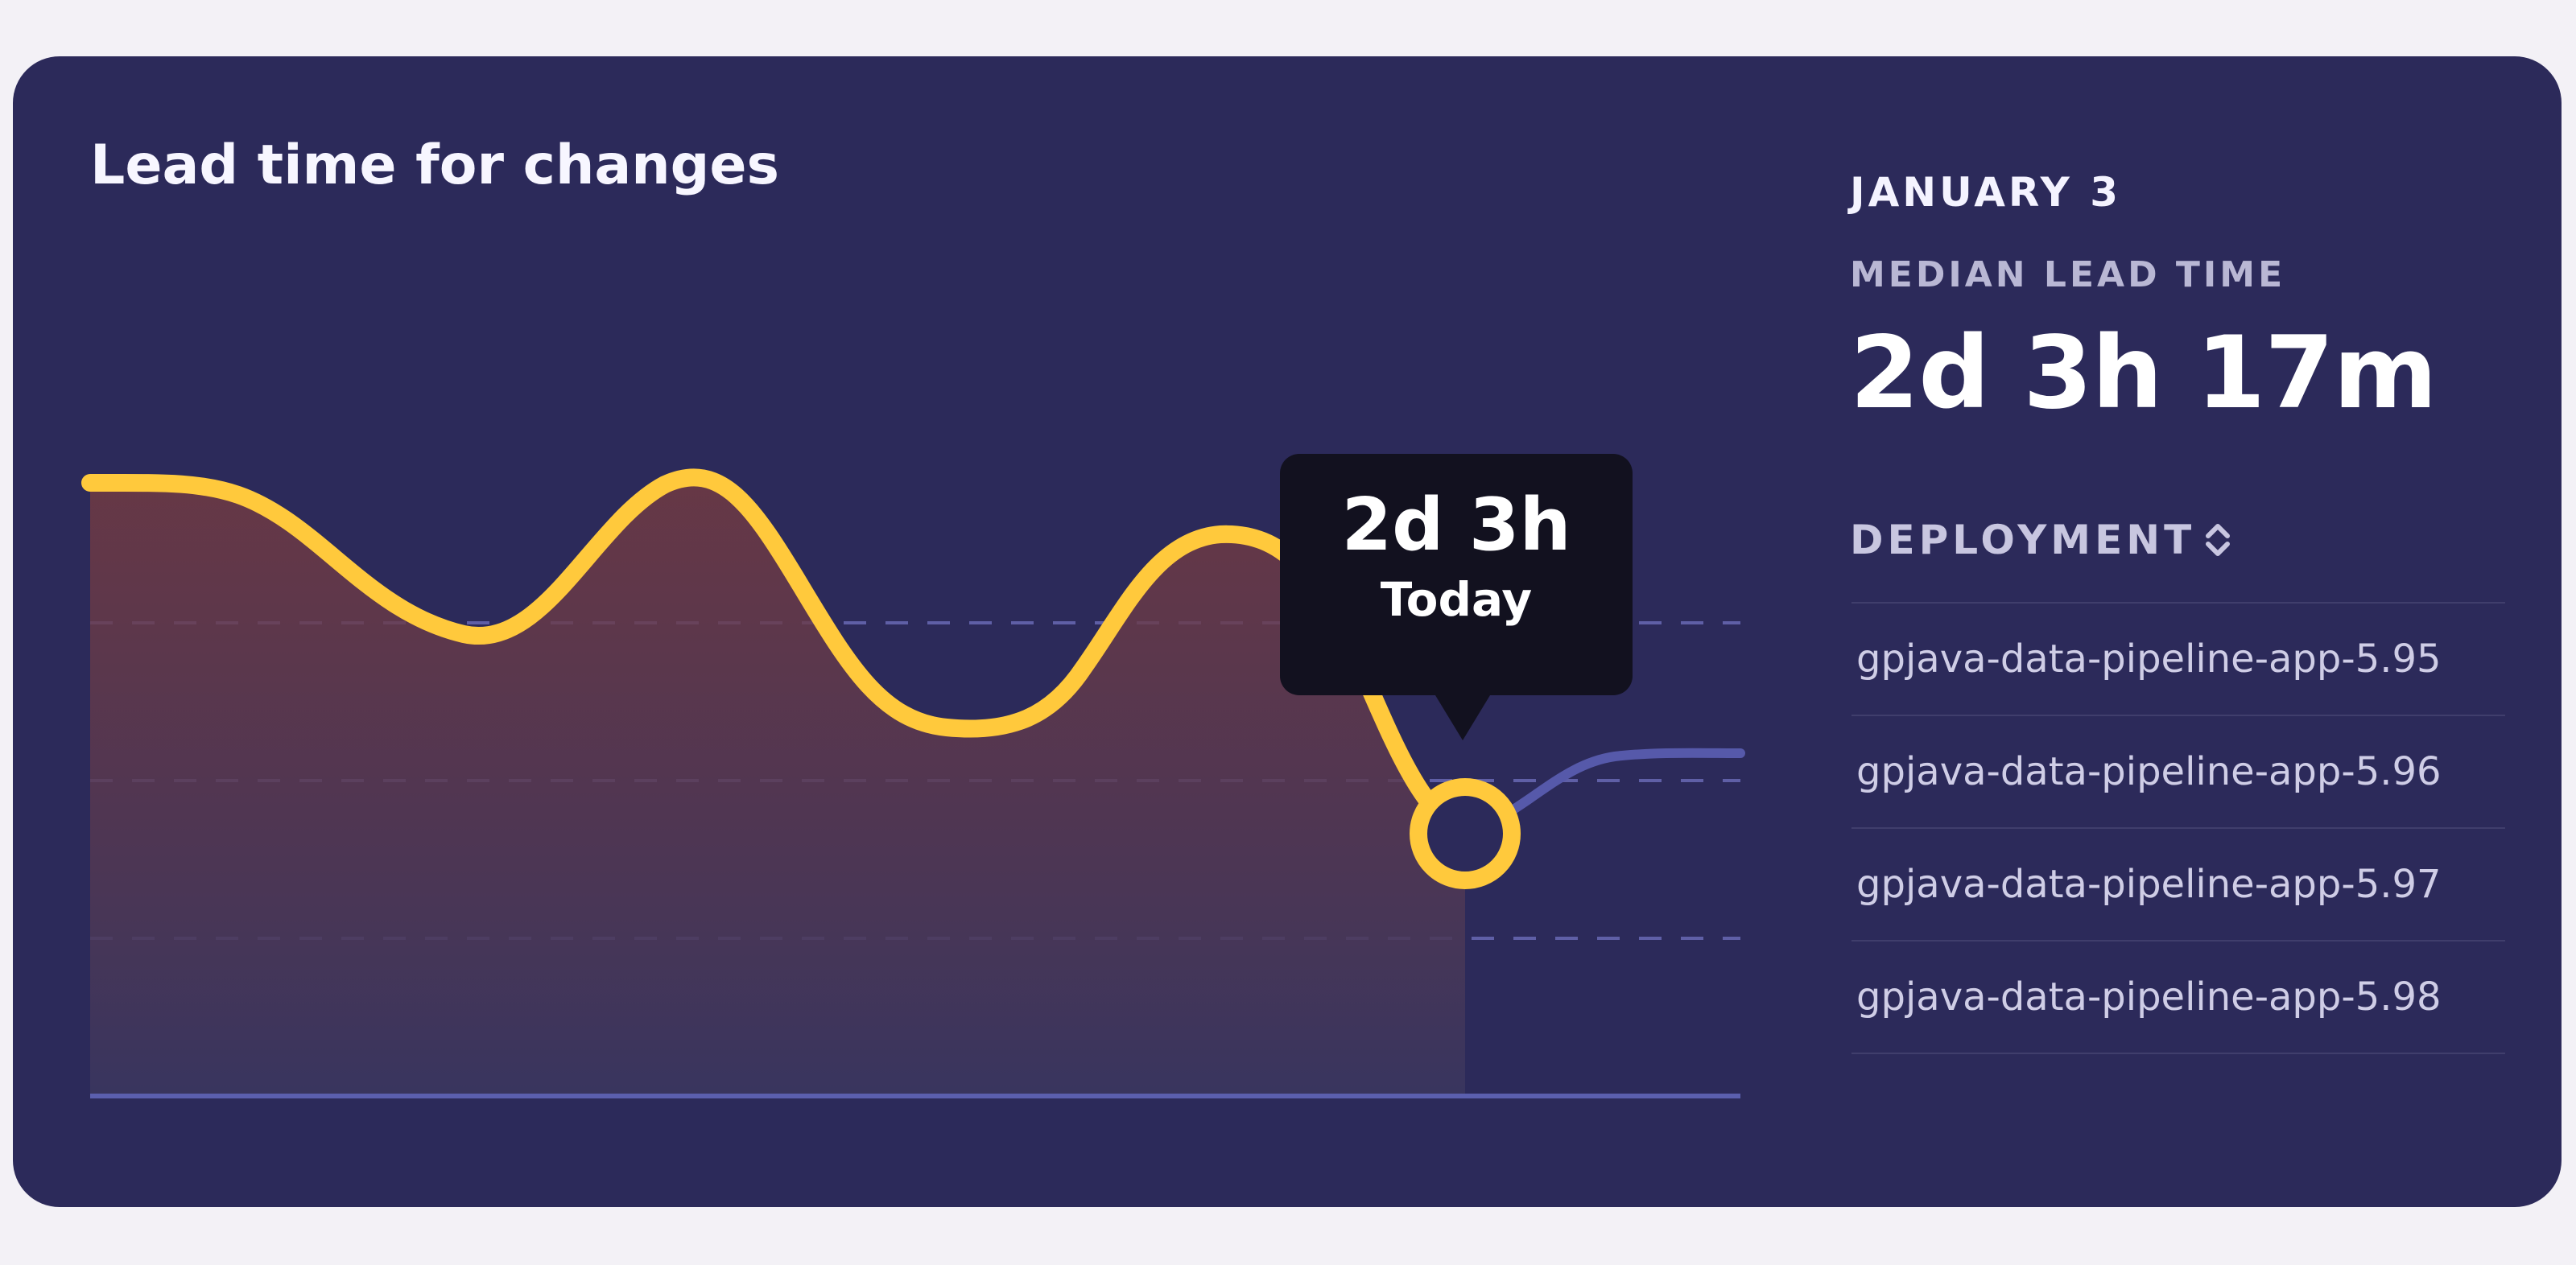  Describe the element at coordinates (2068, 274) in the screenshot. I see `metric-label: MEDIAN LEAD TIME` at that location.